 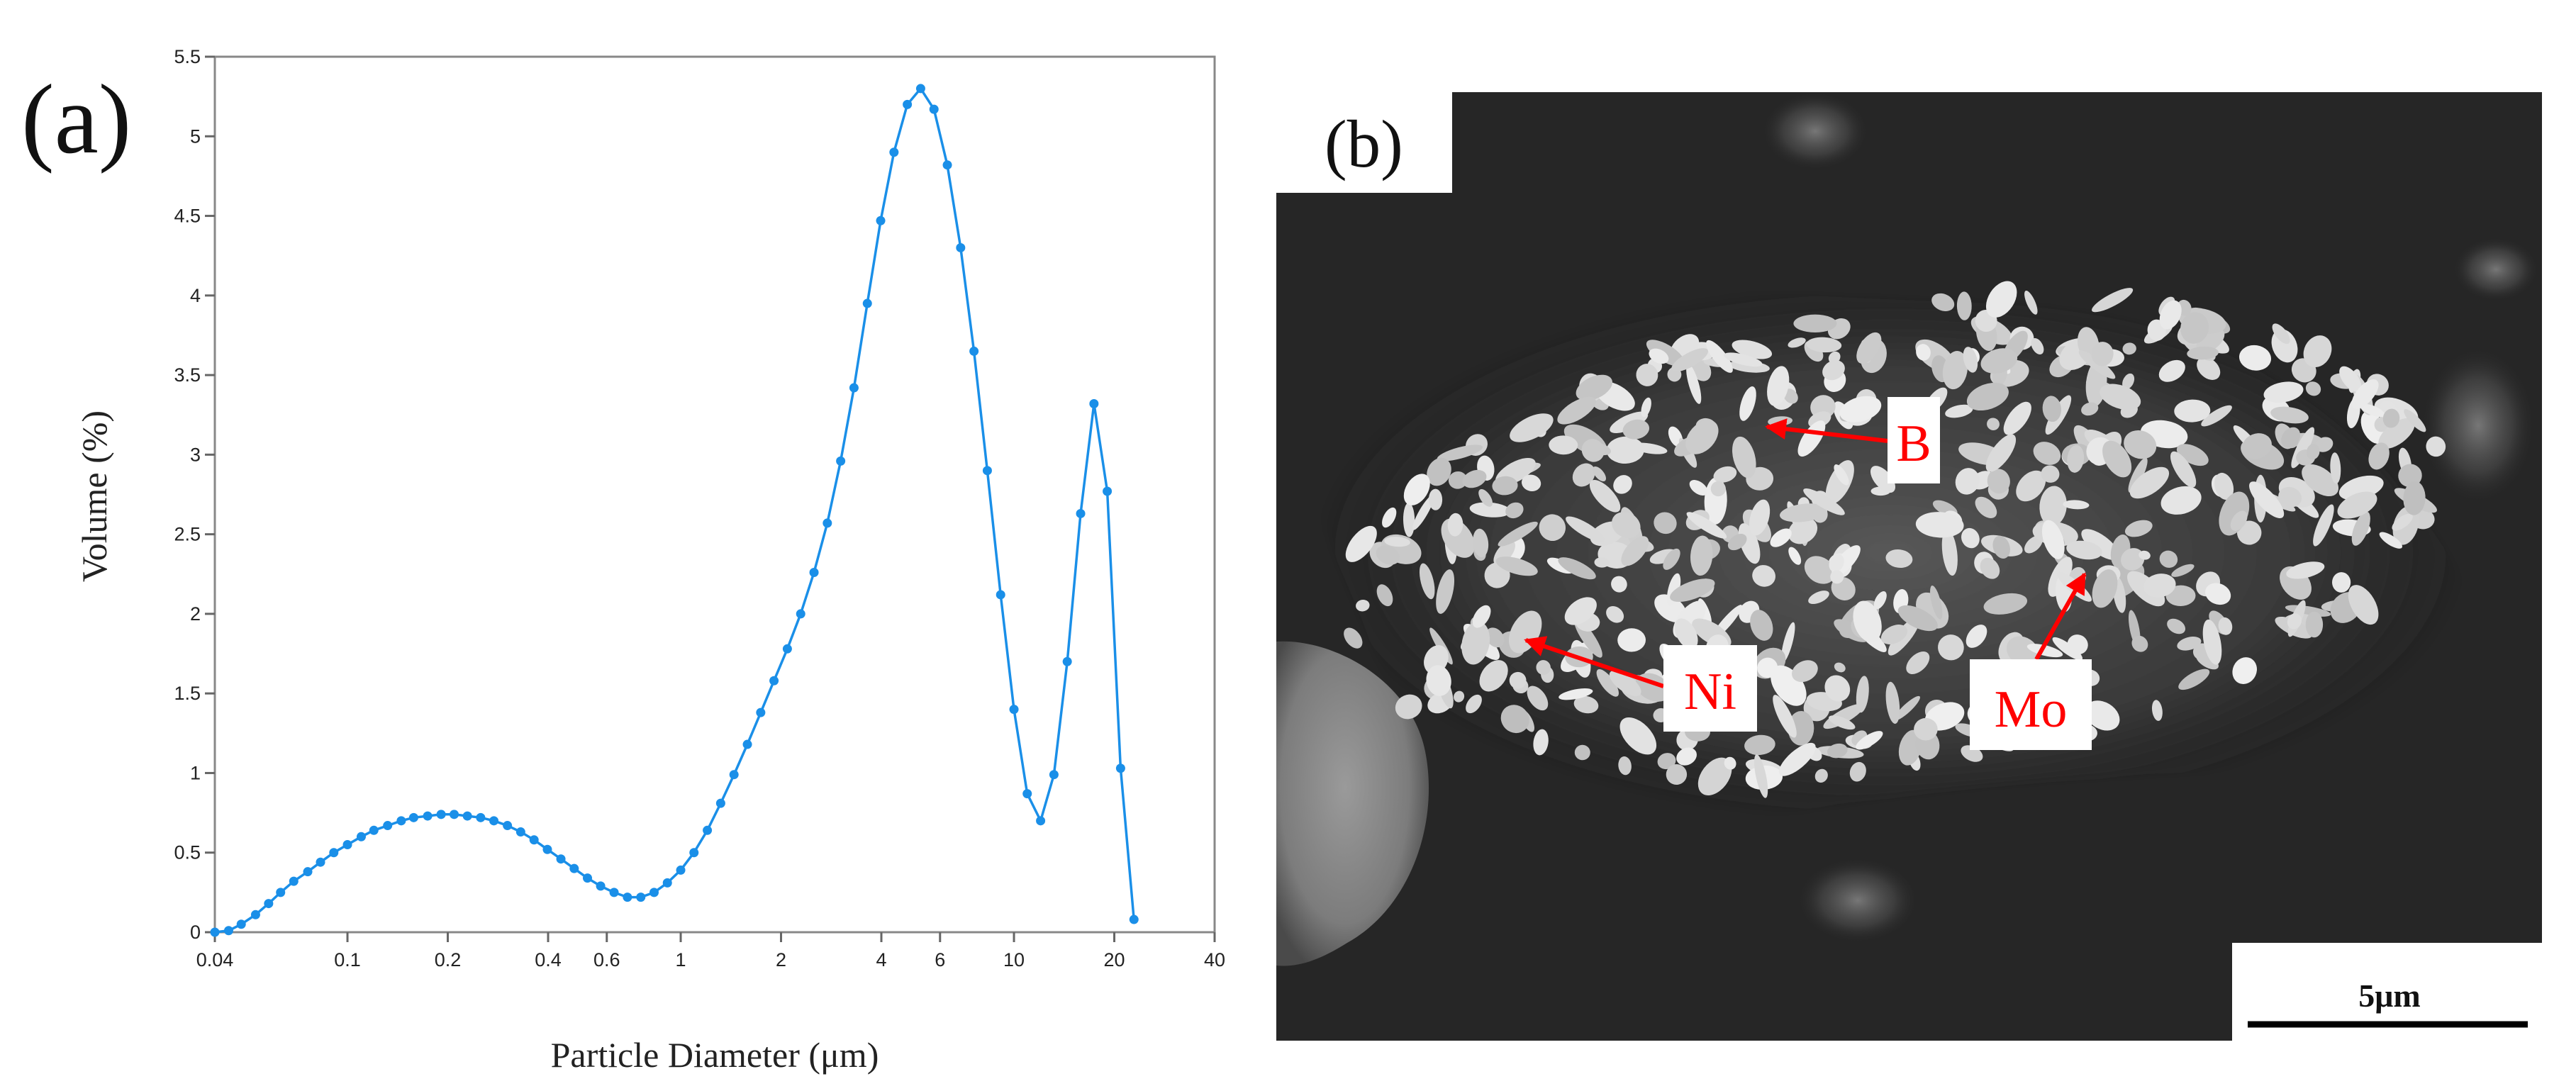 I want to click on y-tick-label: 0.5, so click(x=187, y=852).